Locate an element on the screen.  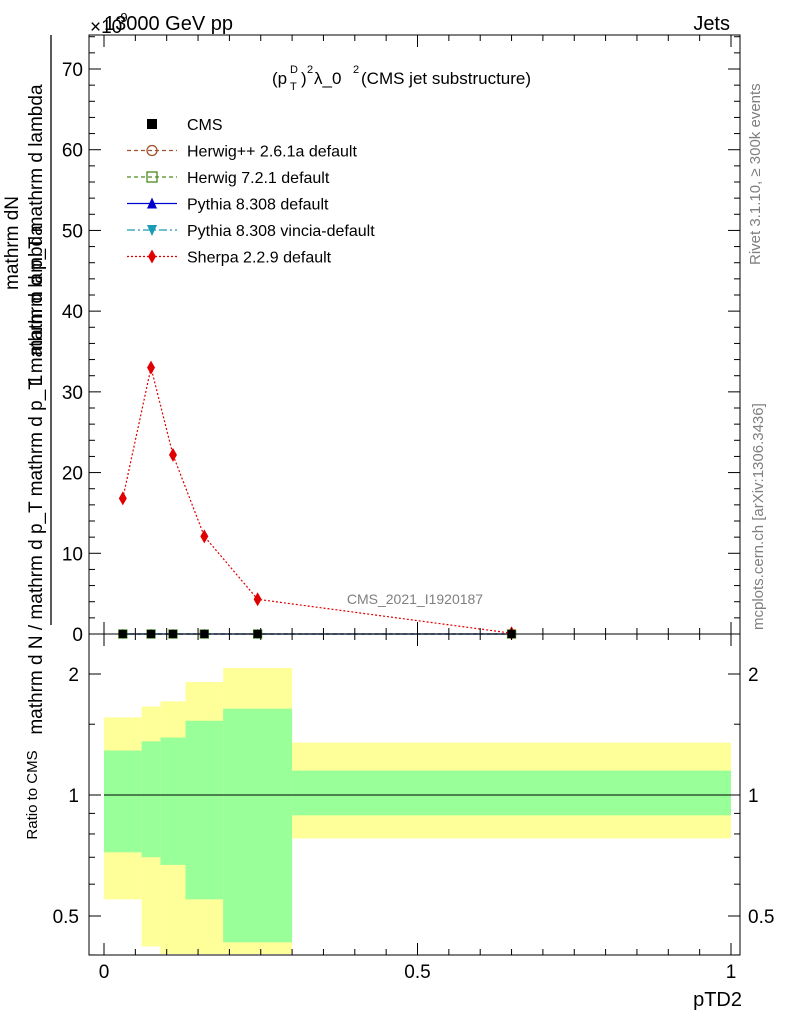
main-ytick-label: 10 is located at coordinates (72, 554).